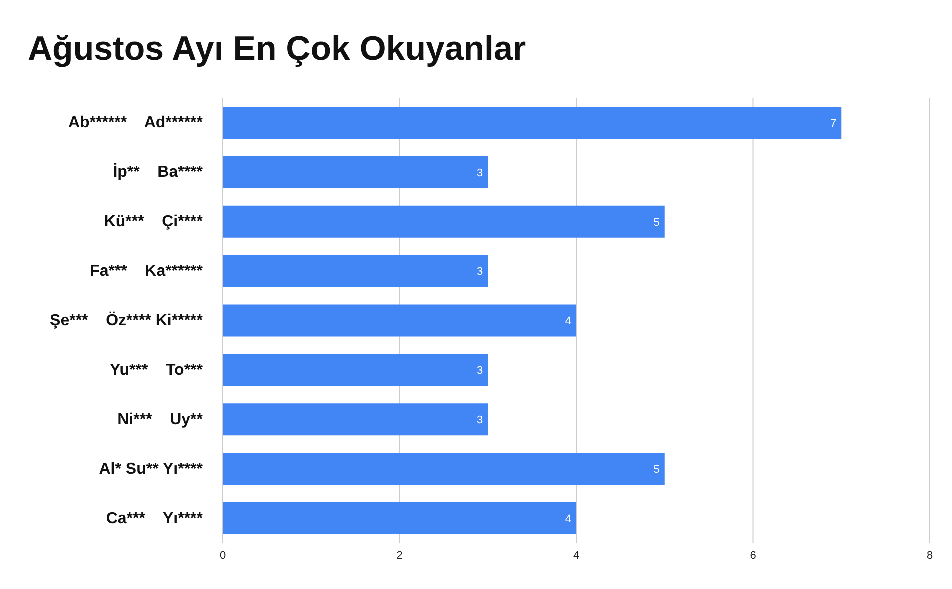 This screenshot has height=589, width=952. Describe the element at coordinates (223, 556) in the screenshot. I see `x-tick-label: 0` at that location.